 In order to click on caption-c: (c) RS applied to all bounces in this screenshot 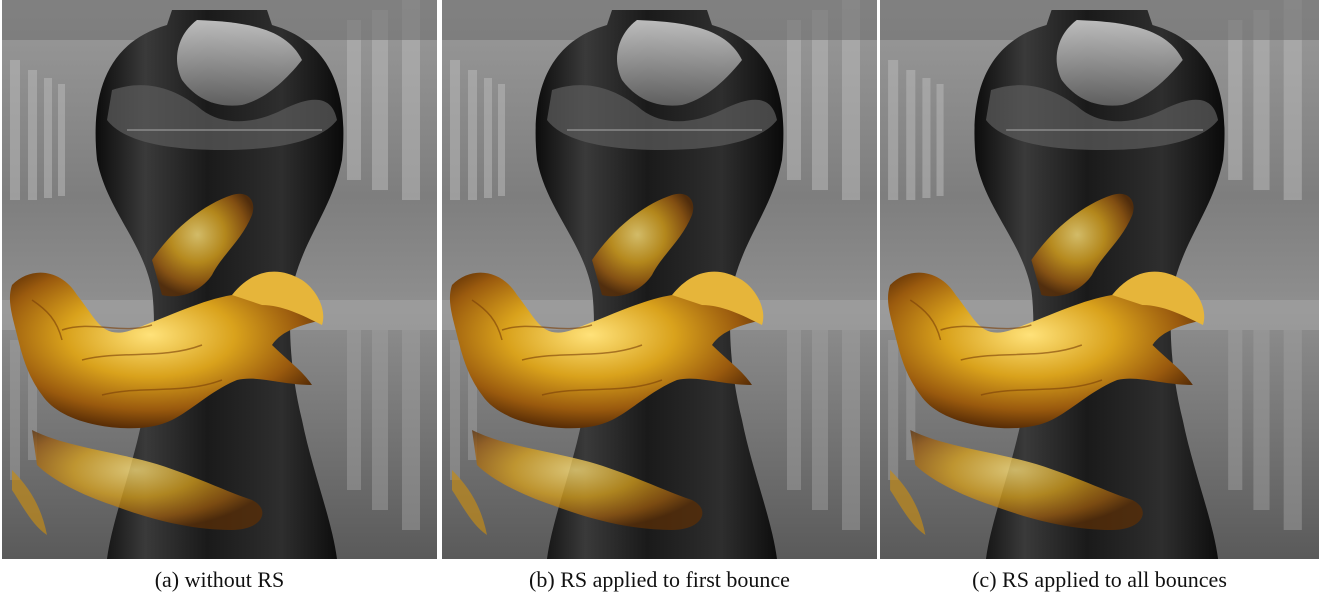, I will do `click(1099, 579)`.